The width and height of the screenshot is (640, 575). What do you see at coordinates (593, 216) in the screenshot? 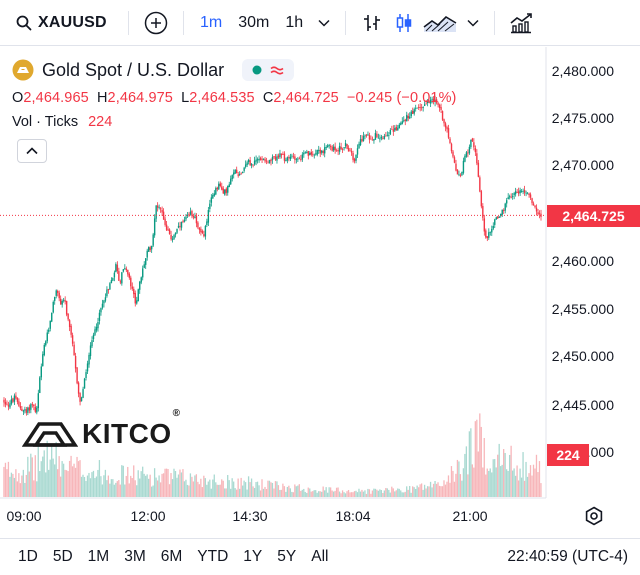
I see `last-price-badge: 2,464.725` at bounding box center [593, 216].